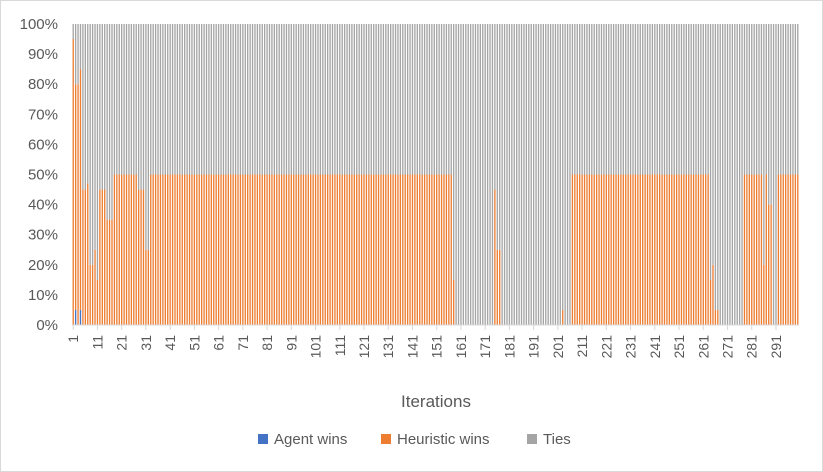  I want to click on y-tick-label: 50%, so click(43, 175).